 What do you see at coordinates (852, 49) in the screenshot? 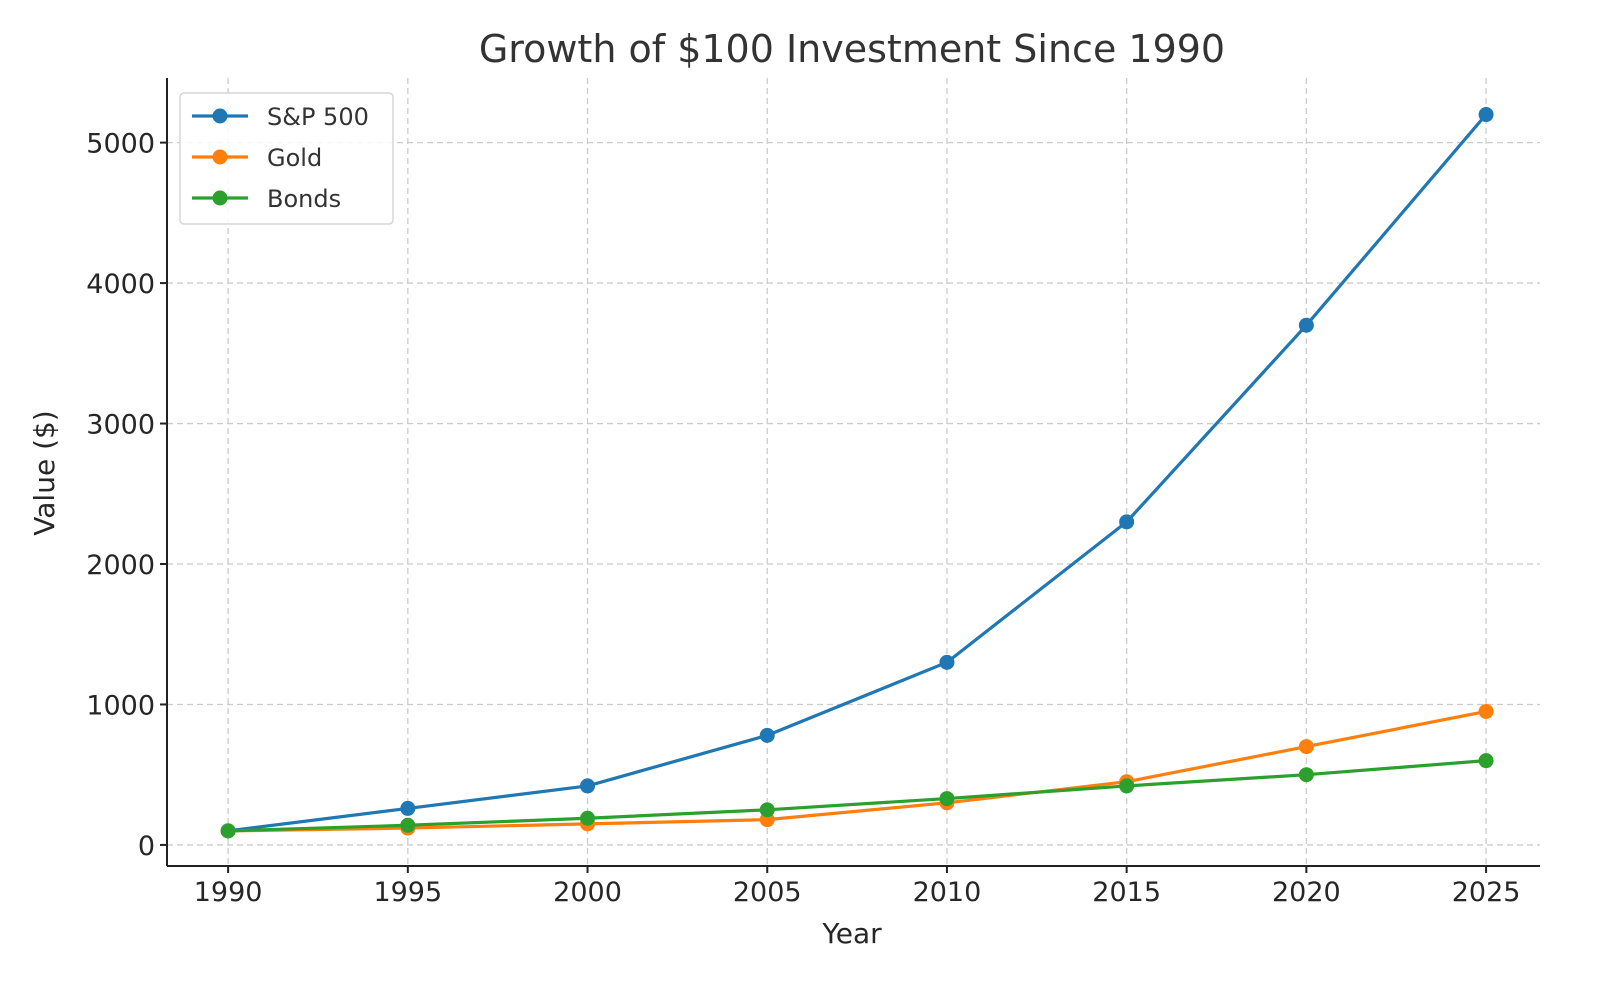
I see `chart-title: Growth of $100 Investment Since 1990` at bounding box center [852, 49].